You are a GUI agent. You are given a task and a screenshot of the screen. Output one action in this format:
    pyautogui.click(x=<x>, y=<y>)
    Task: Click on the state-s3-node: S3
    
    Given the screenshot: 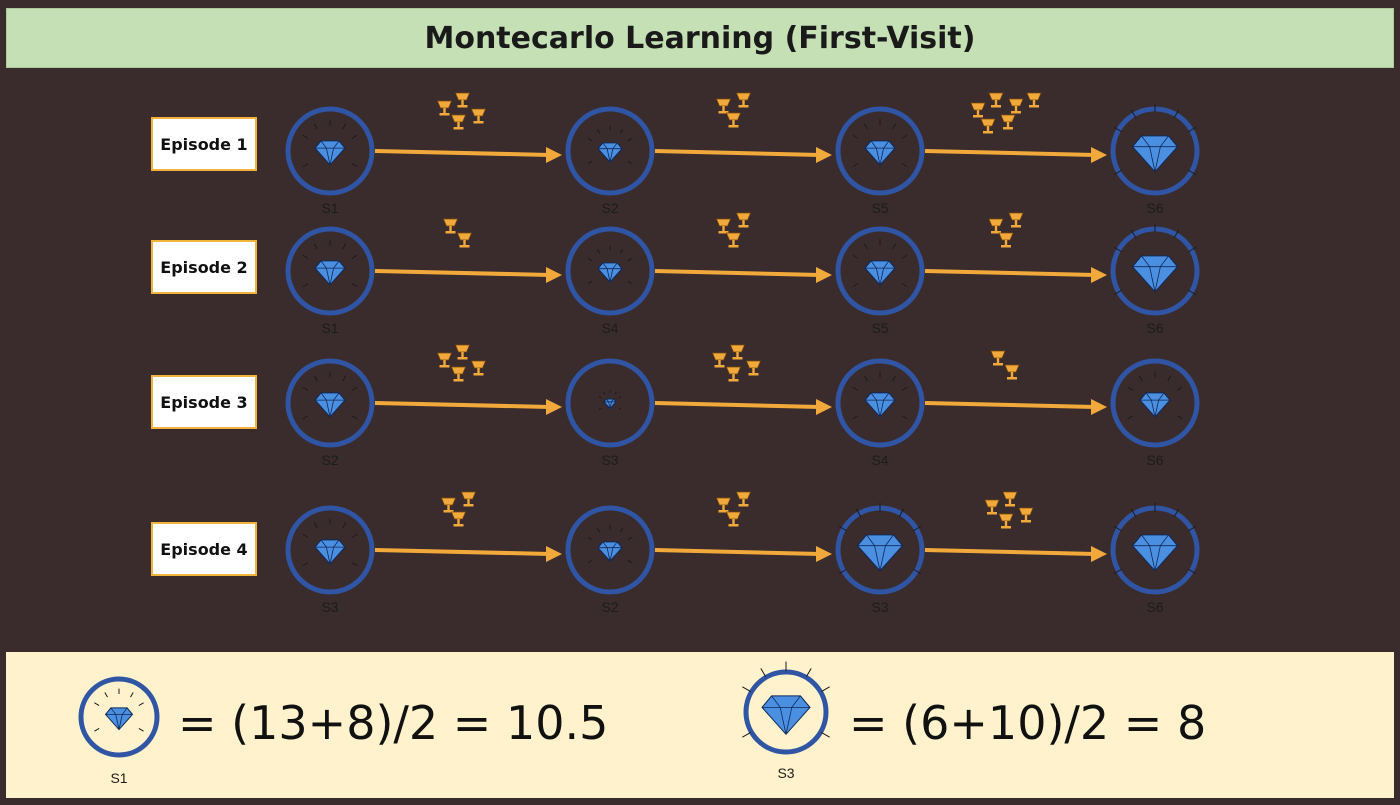 What is the action you would take?
    pyautogui.click(x=330, y=560)
    